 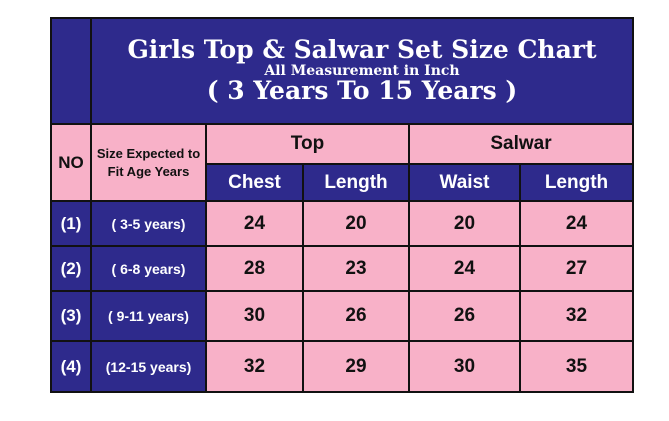 I want to click on header-no: NO, so click(x=71, y=162).